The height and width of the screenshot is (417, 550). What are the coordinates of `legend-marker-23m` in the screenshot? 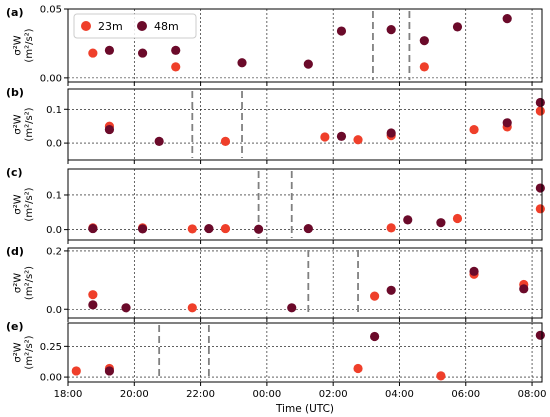 It's located at (86, 26).